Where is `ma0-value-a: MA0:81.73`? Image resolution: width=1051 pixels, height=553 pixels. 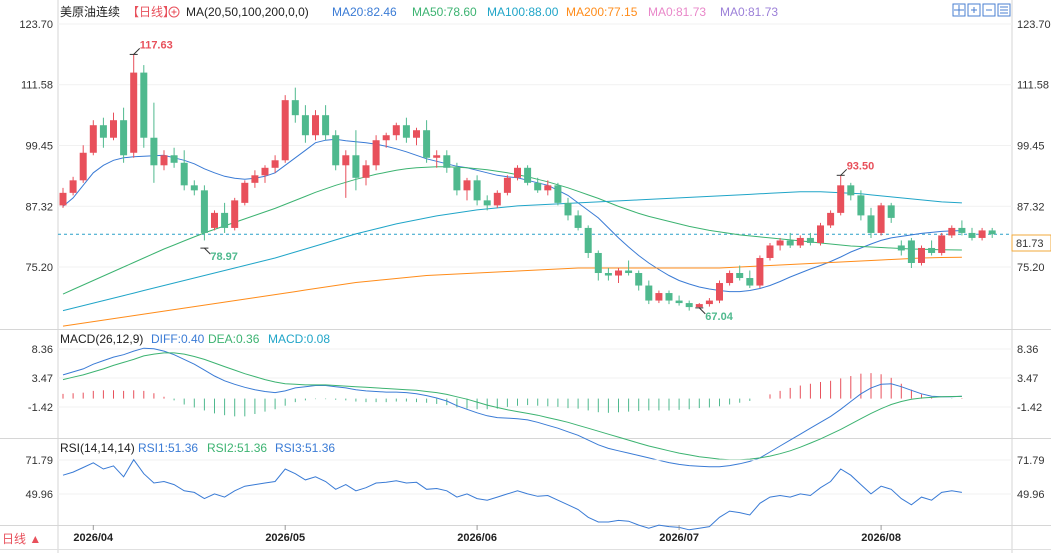 ma0-value-a: MA0:81.73 is located at coordinates (677, 12).